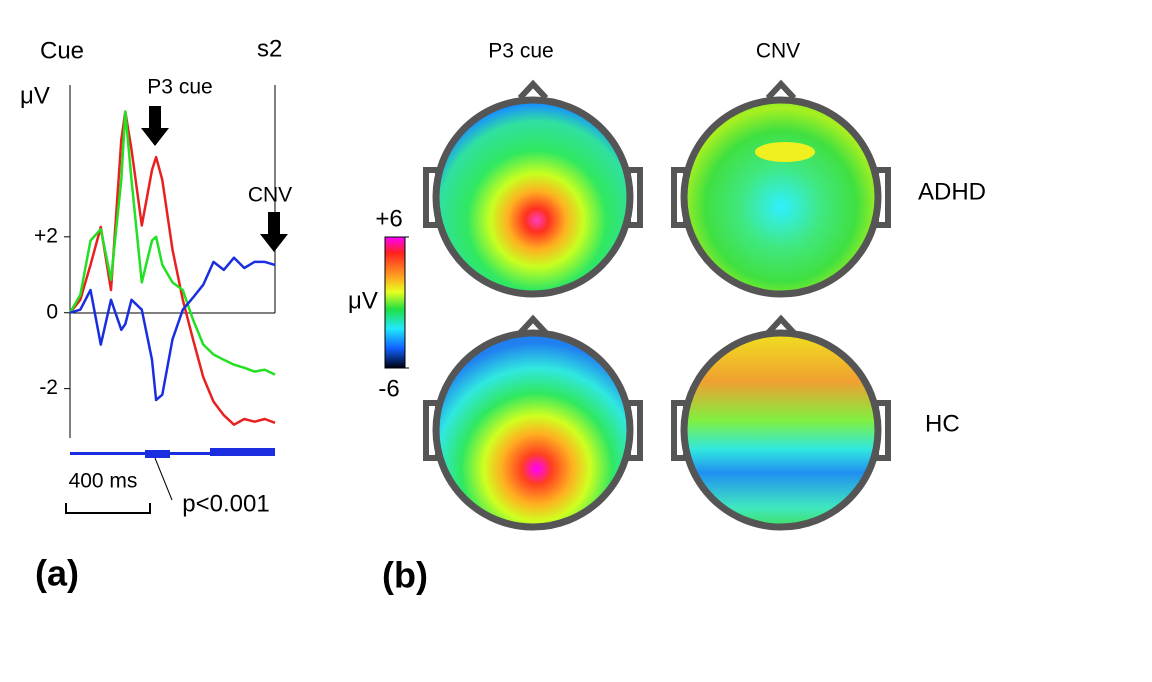 The height and width of the screenshot is (682, 1152). What do you see at coordinates (395, 302) in the screenshot?
I see `colorbar` at bounding box center [395, 302].